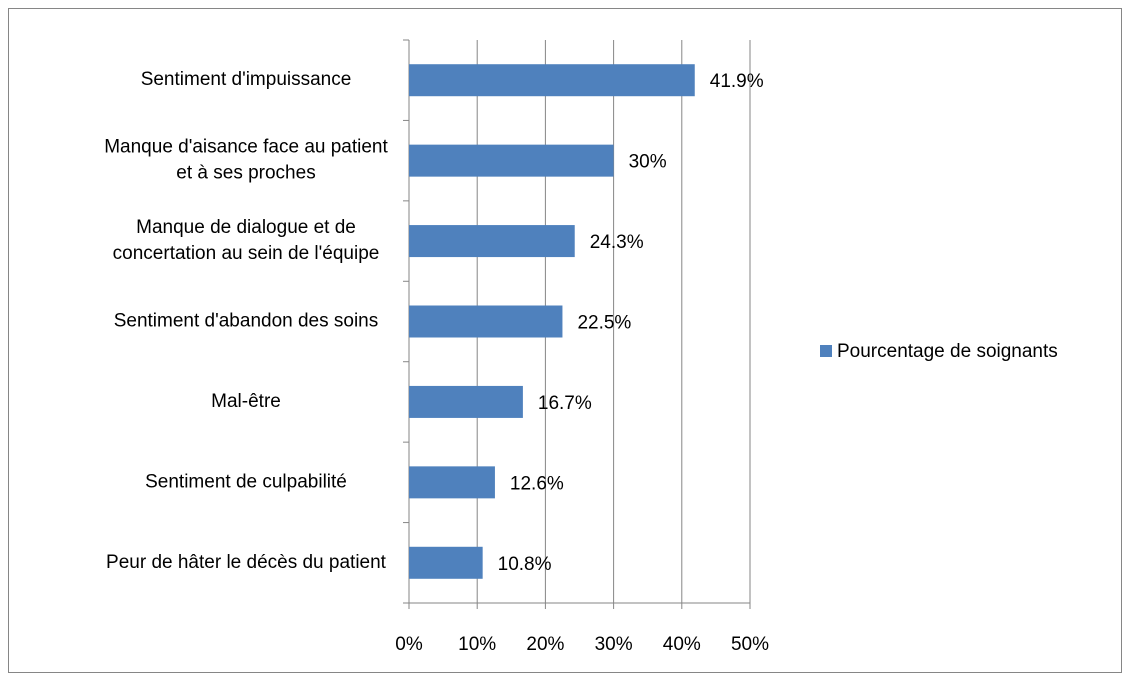 The width and height of the screenshot is (1131, 687). What do you see at coordinates (246, 79) in the screenshot?
I see `y-tick-label: Sentiment d'impuissance` at bounding box center [246, 79].